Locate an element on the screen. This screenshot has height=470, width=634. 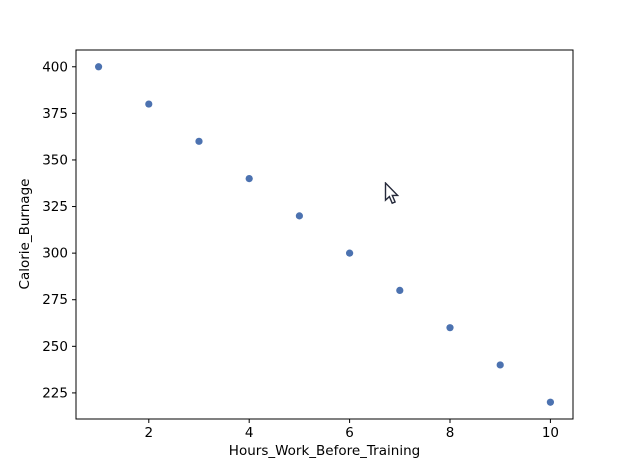
y-tick-label: 325 is located at coordinates (55, 207).